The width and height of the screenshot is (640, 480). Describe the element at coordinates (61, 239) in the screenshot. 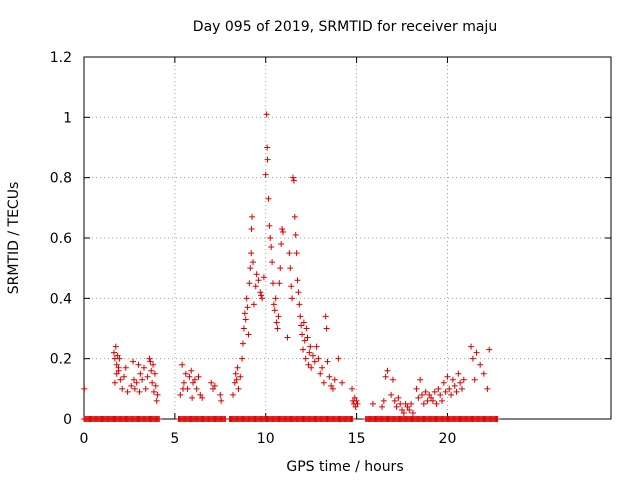

I see `y-tick-label: 0.6` at that location.